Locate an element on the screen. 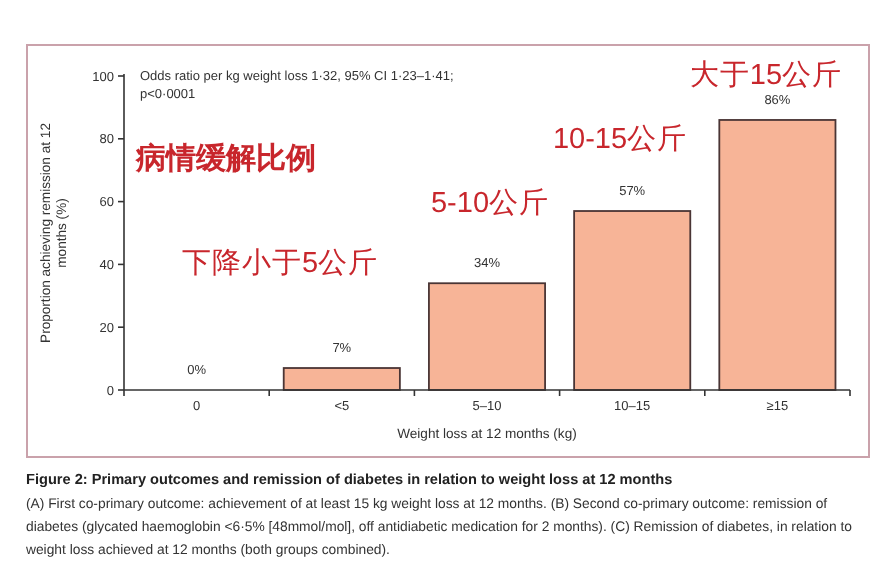 This screenshot has height=580, width=888. annotation: 大于15公斤 is located at coordinates (766, 75).